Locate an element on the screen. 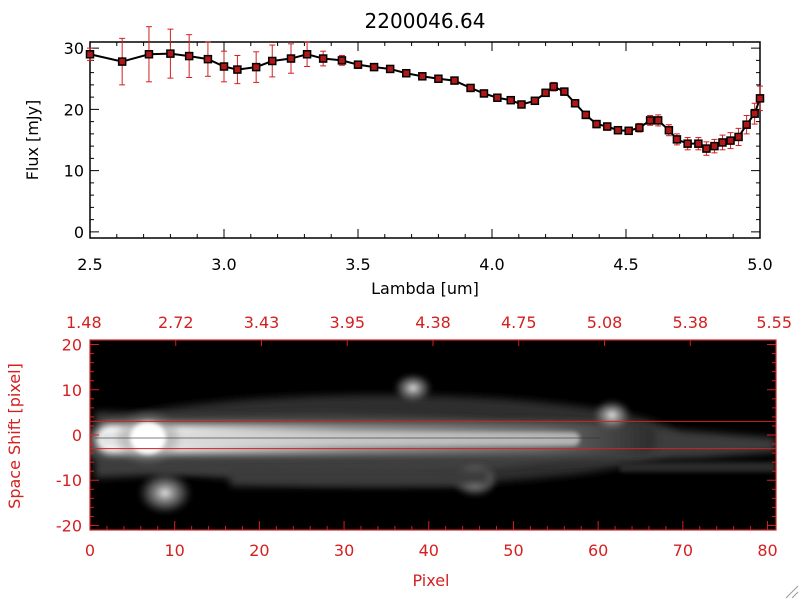 This screenshot has width=800, height=600. aperture-lines is located at coordinates (433, 435).